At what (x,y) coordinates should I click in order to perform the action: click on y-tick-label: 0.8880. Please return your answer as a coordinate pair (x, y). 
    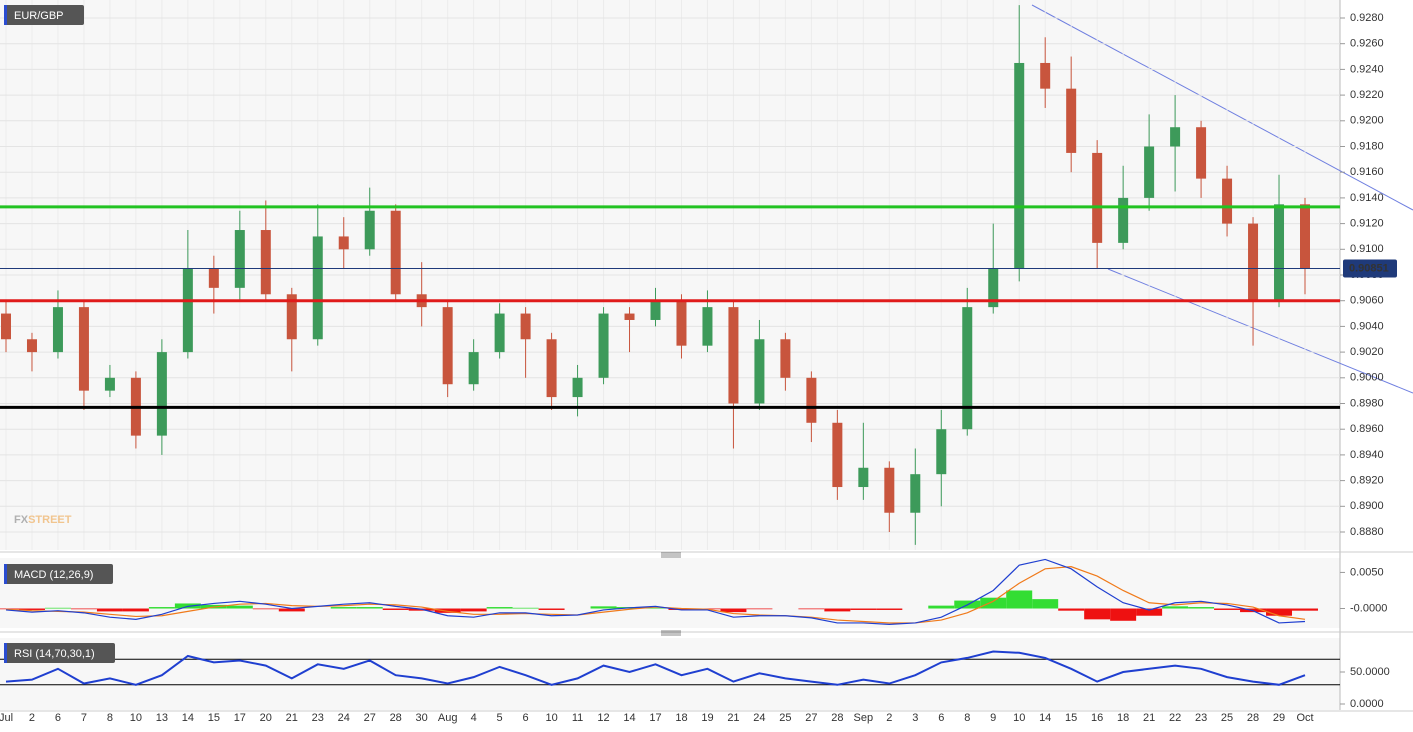
    Looking at the image, I should click on (1367, 532).